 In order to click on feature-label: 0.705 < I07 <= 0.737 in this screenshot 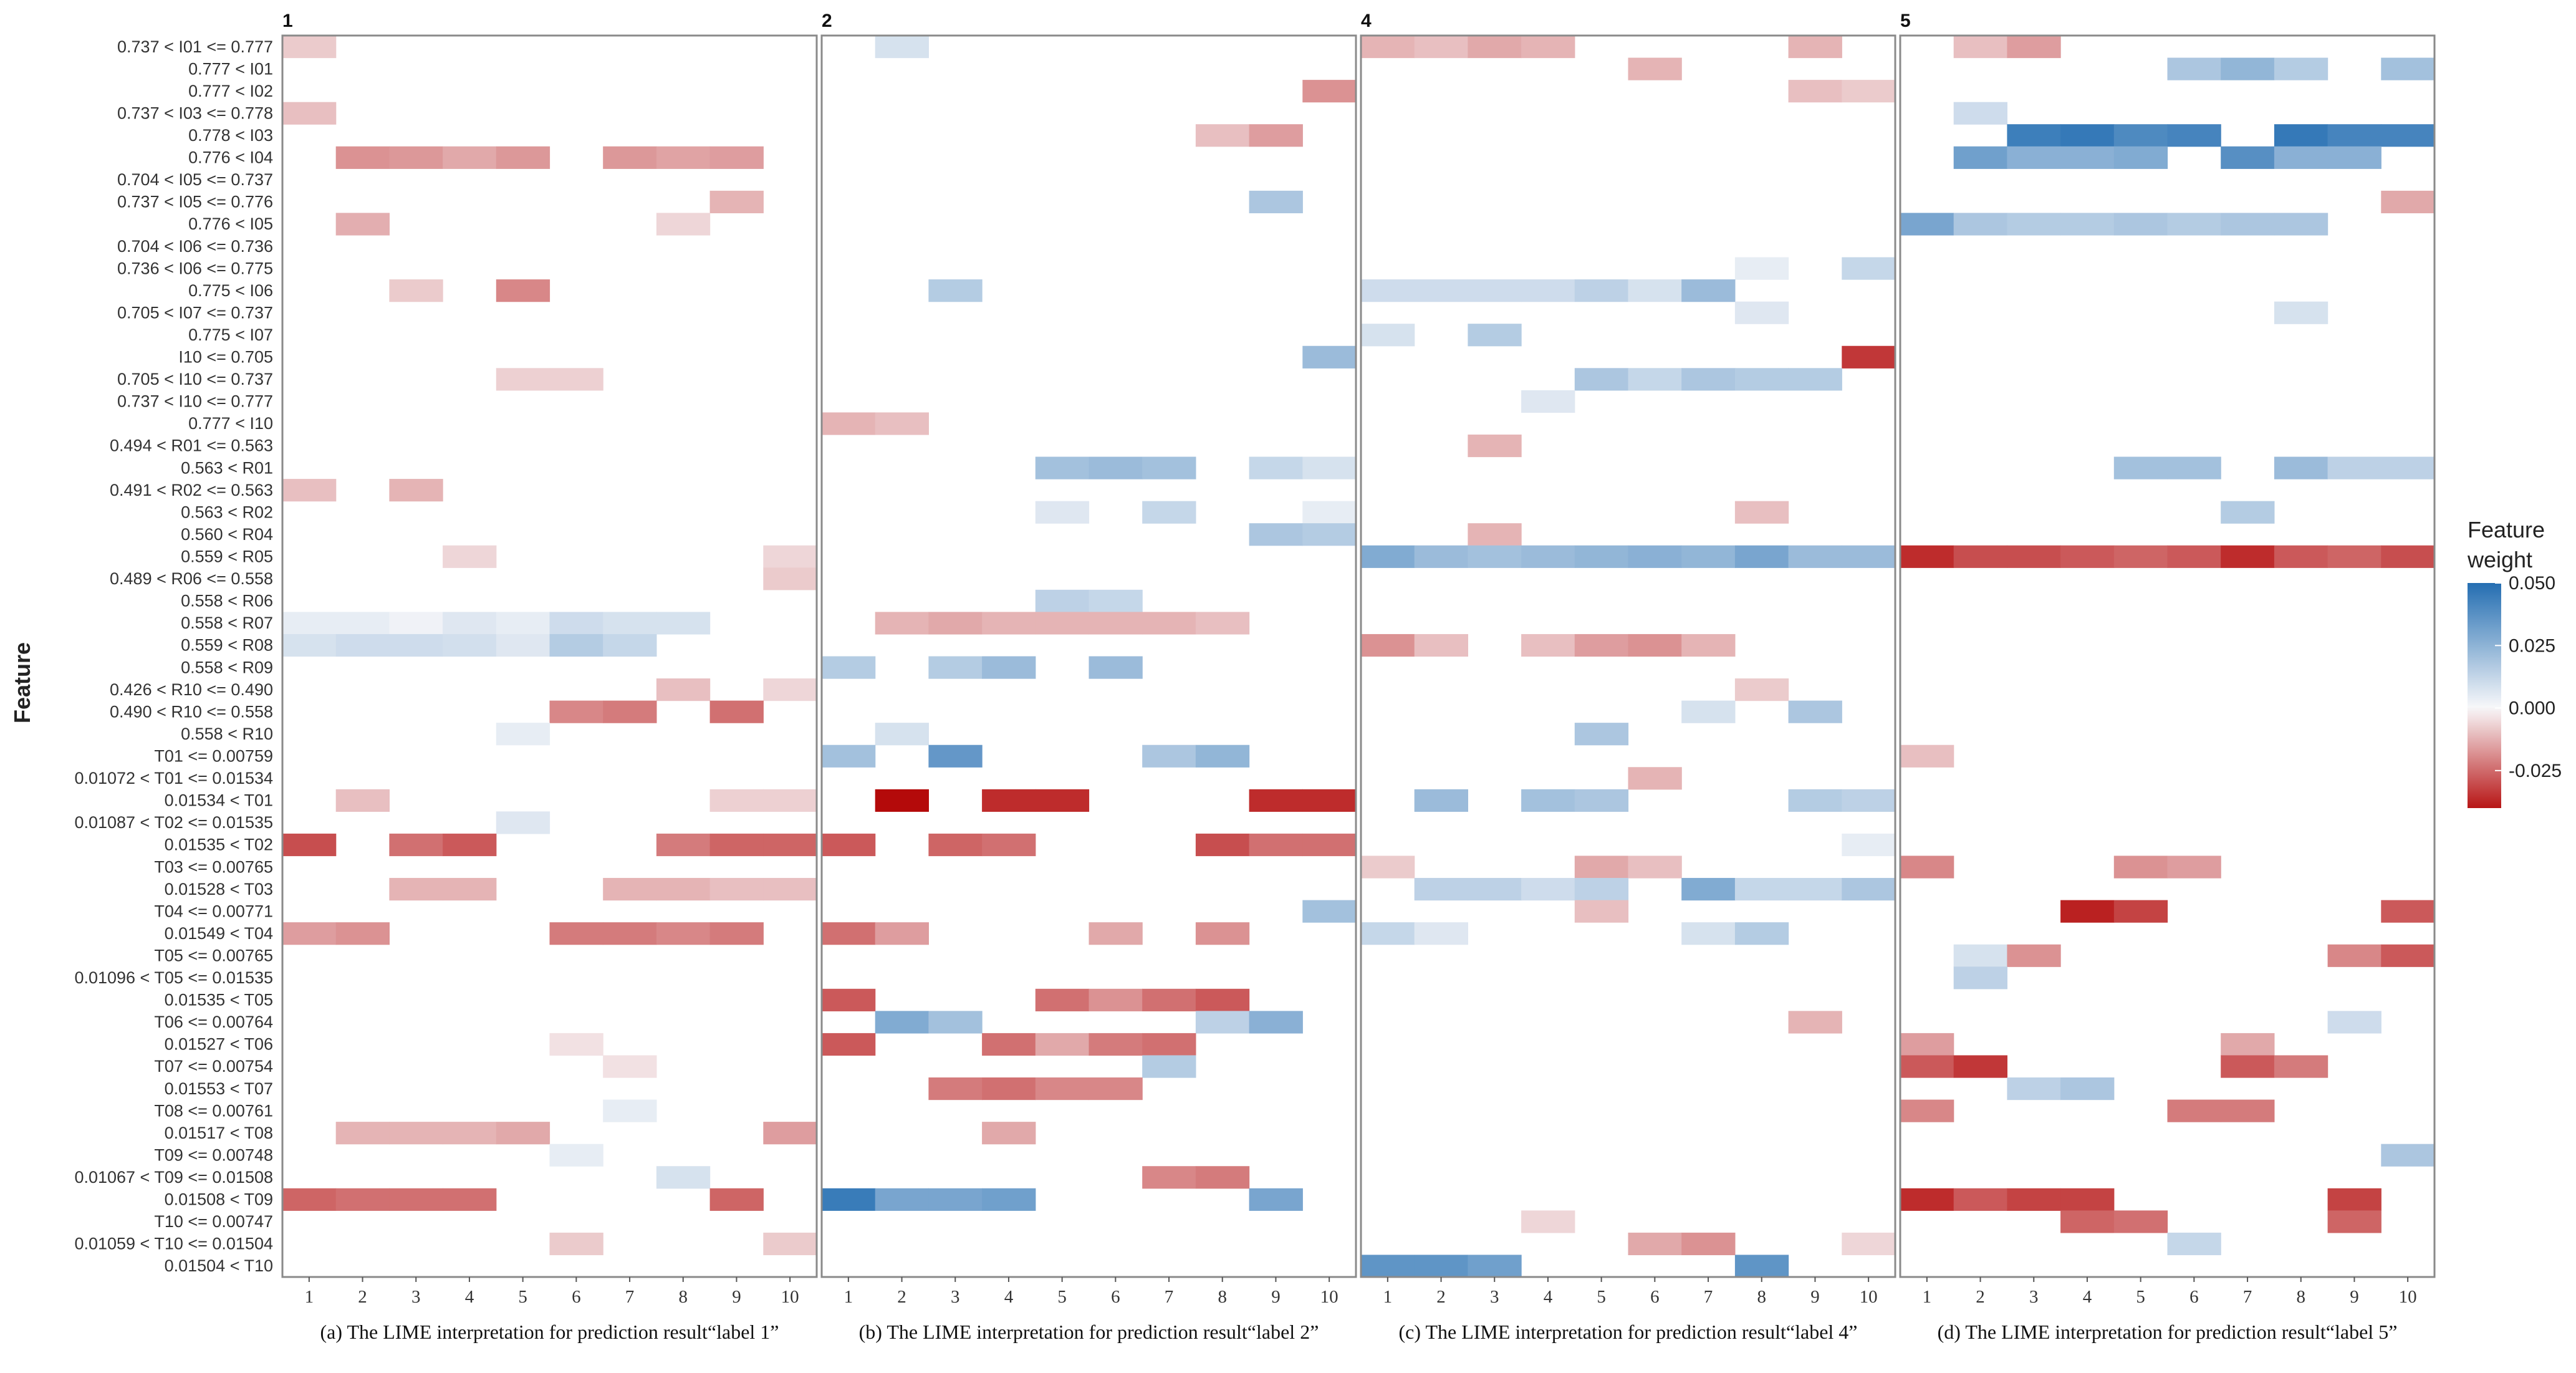, I will do `click(195, 312)`.